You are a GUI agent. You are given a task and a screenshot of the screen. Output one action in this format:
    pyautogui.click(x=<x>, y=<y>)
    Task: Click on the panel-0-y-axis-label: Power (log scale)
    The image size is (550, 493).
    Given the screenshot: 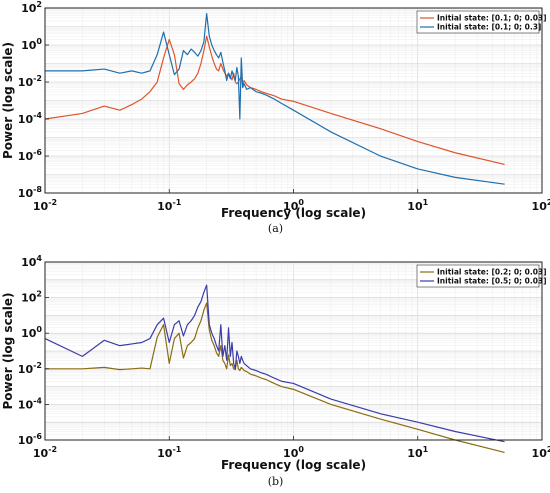 What is the action you would take?
    pyautogui.click(x=8, y=100)
    